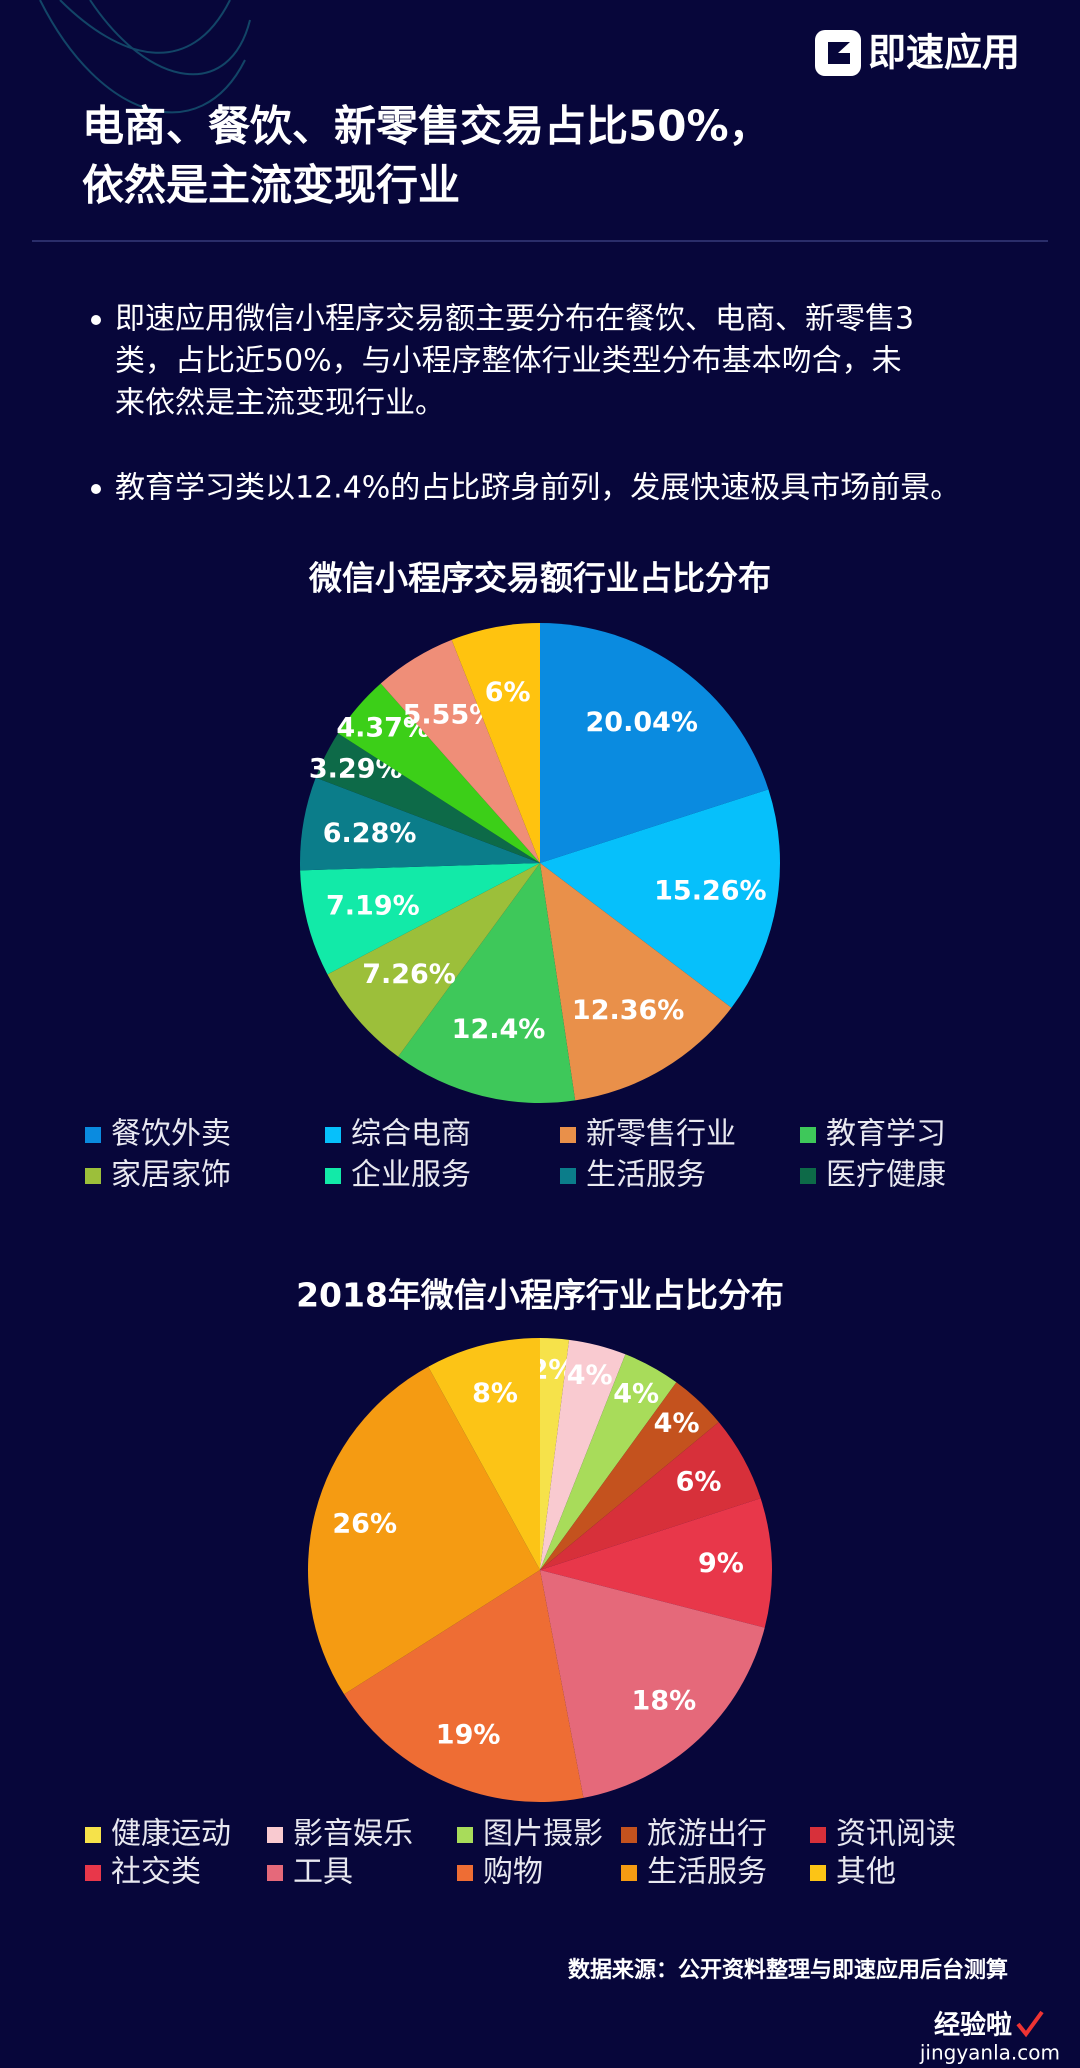 This screenshot has height=2068, width=1080. Describe the element at coordinates (499, 1029) in the screenshot. I see `data-label: 12.4%` at that location.